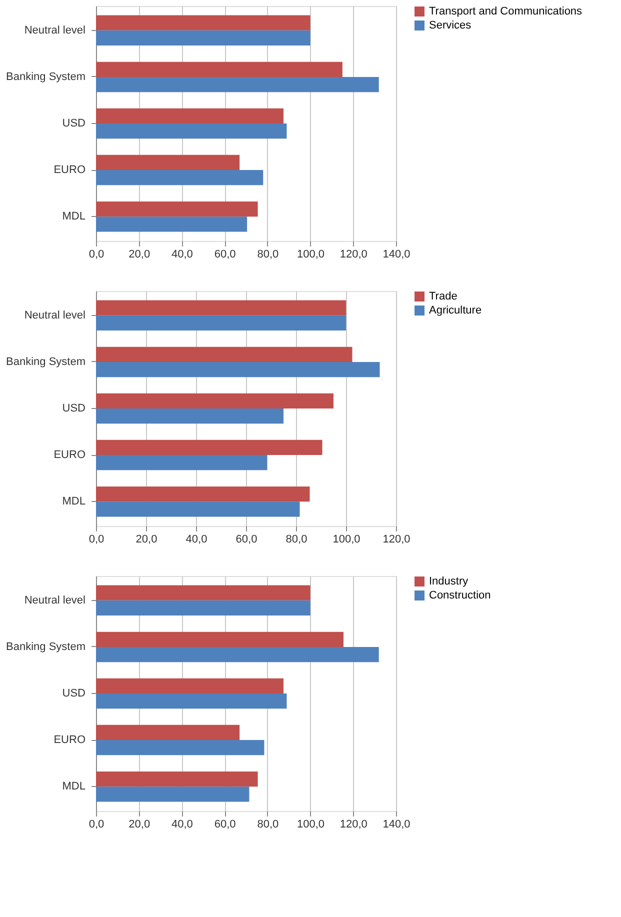  I want to click on legend-label: Services, so click(450, 26).